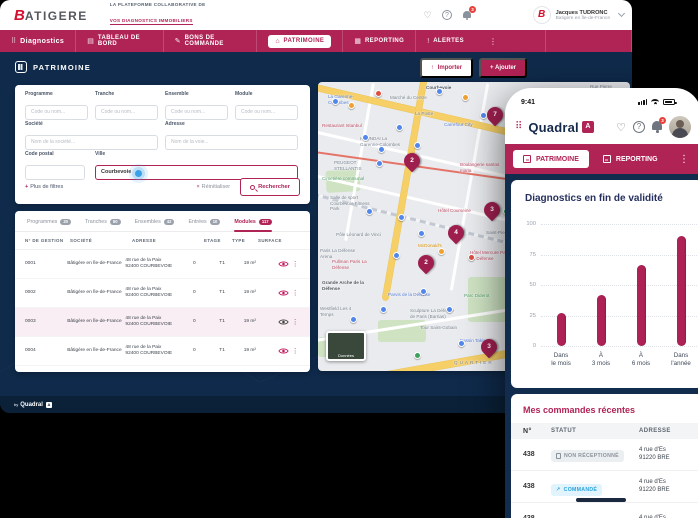  What do you see at coordinates (270, 187) in the screenshot?
I see `search-button: Rechercher` at bounding box center [270, 187].